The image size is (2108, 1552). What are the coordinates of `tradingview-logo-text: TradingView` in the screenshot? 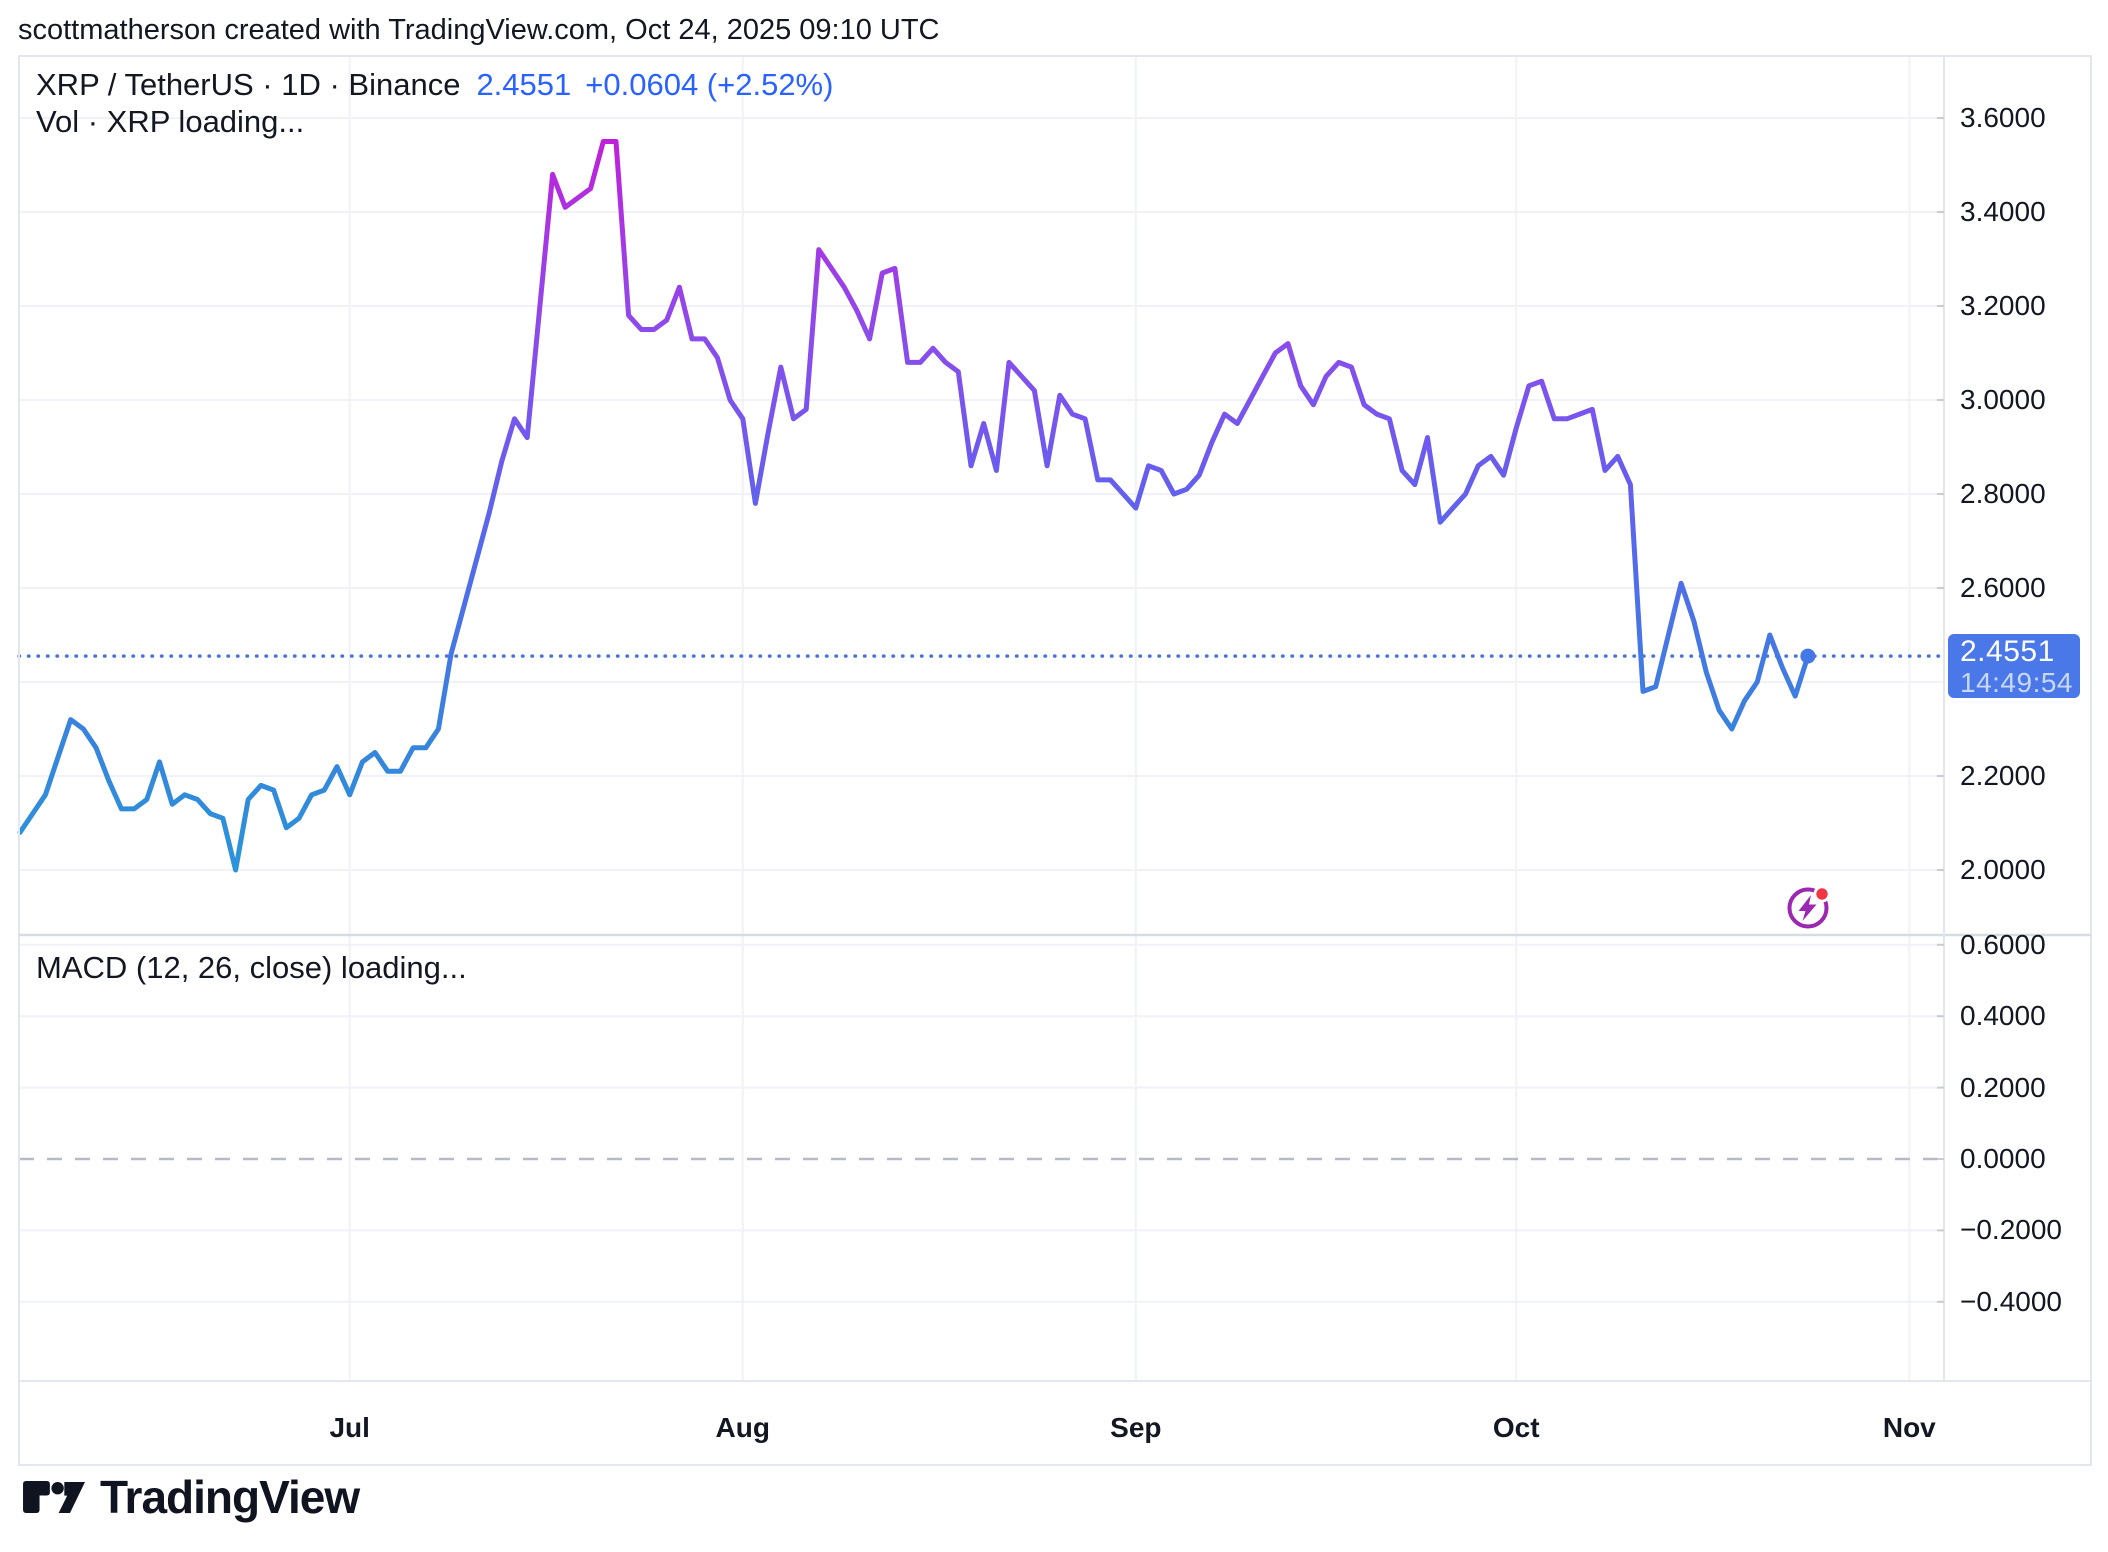 It's located at (230, 1497).